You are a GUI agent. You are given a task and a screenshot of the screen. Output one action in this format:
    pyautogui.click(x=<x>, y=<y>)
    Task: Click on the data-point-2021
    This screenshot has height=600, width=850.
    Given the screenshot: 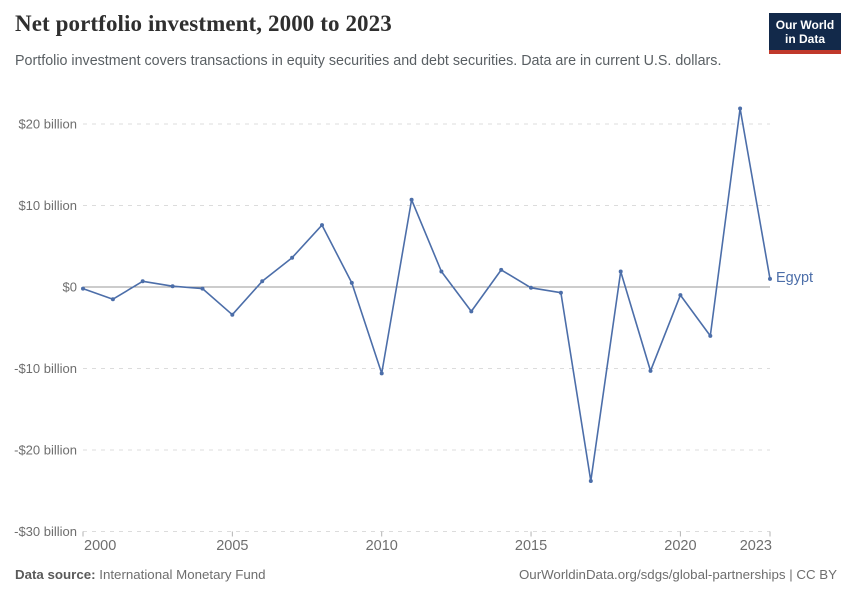 What is the action you would take?
    pyautogui.click(x=710, y=335)
    